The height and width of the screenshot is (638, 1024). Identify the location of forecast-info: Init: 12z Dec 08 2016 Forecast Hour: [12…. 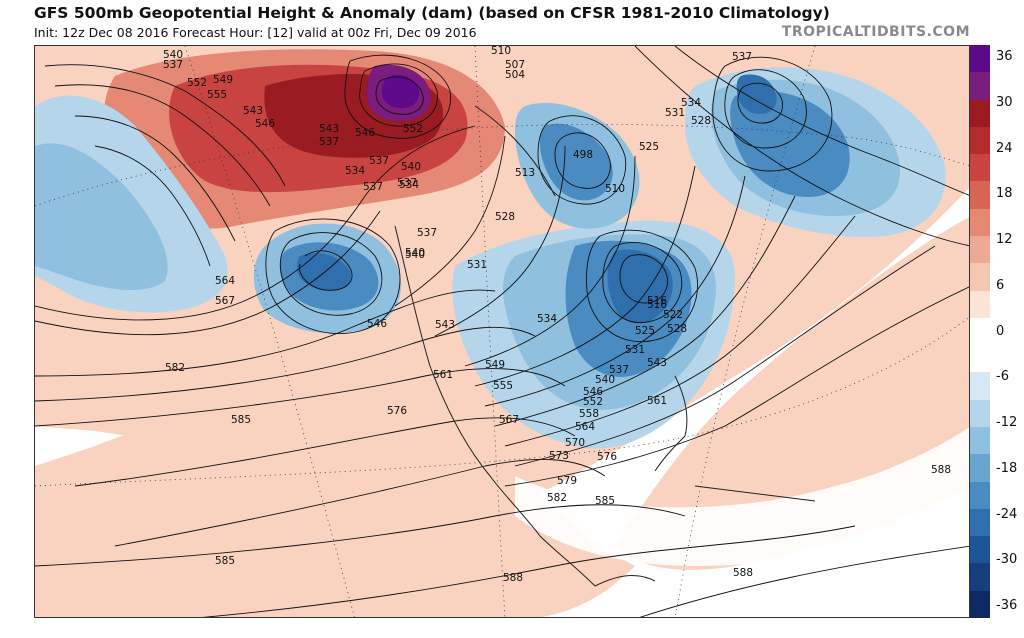
(255, 32).